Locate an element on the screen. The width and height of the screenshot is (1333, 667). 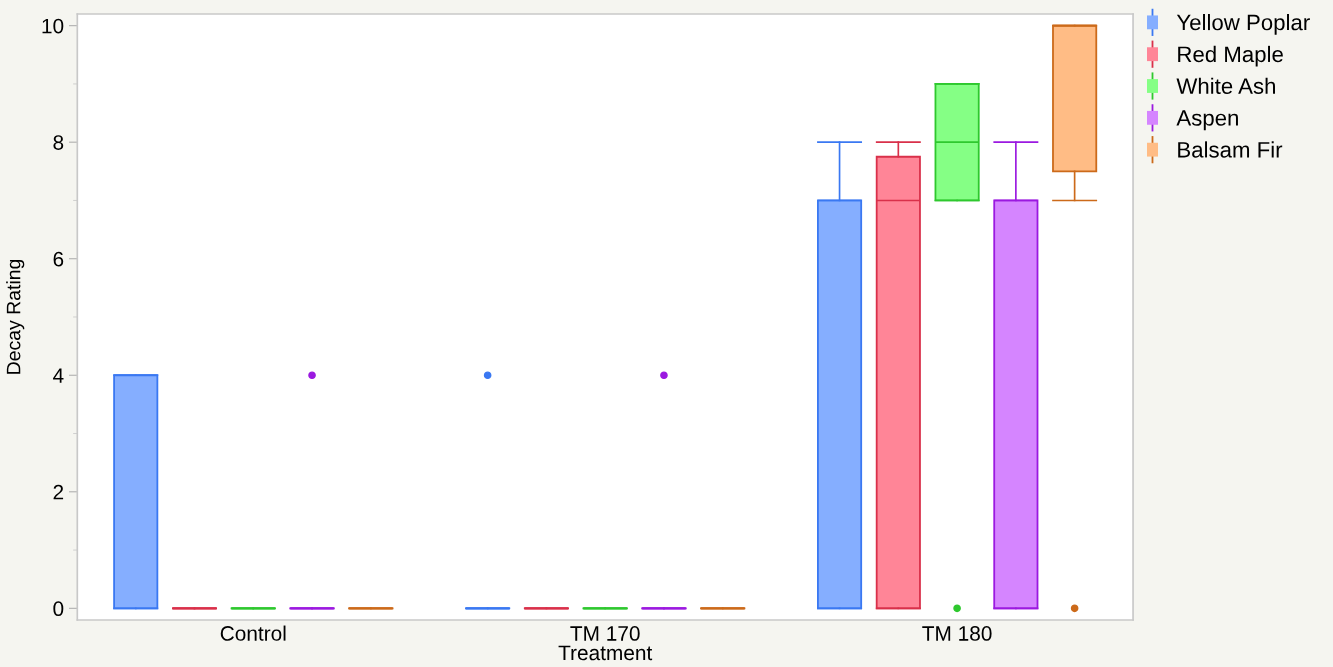
x-axis-title: Treatment is located at coordinates (605, 653).